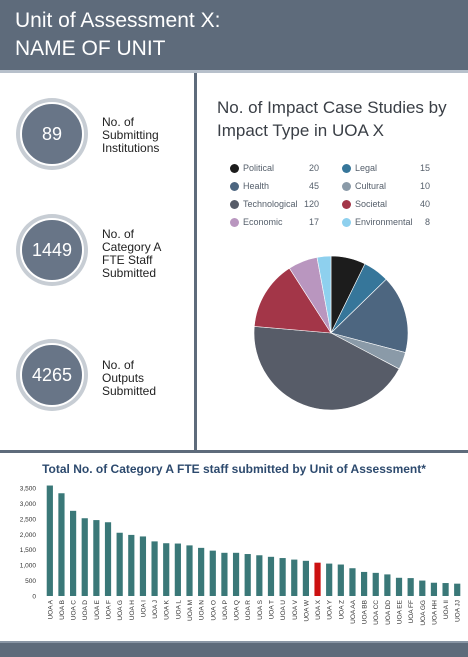 The height and width of the screenshot is (657, 468). I want to click on stat-value: 4265, so click(52, 375).